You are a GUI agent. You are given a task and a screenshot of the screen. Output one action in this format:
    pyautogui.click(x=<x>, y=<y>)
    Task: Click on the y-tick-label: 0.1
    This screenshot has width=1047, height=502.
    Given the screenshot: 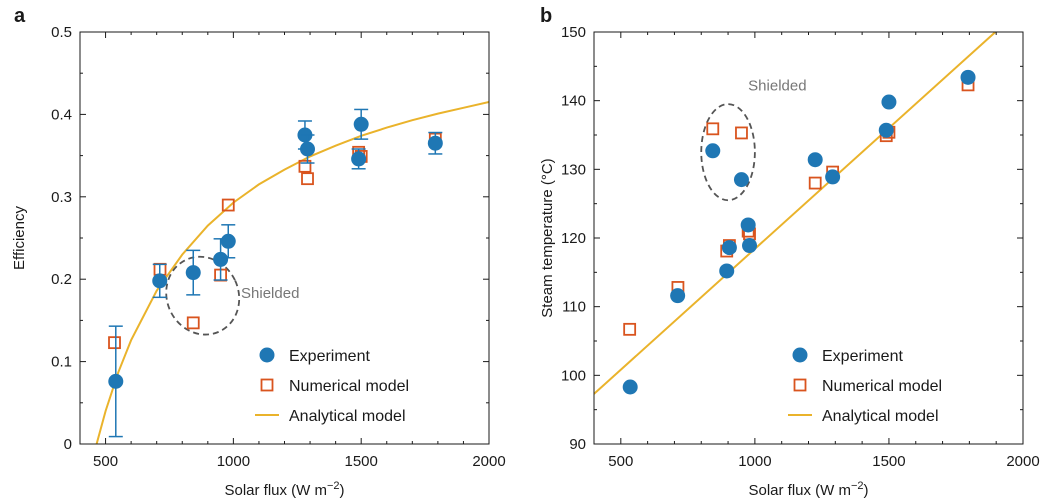 What is the action you would take?
    pyautogui.click(x=61, y=362)
    